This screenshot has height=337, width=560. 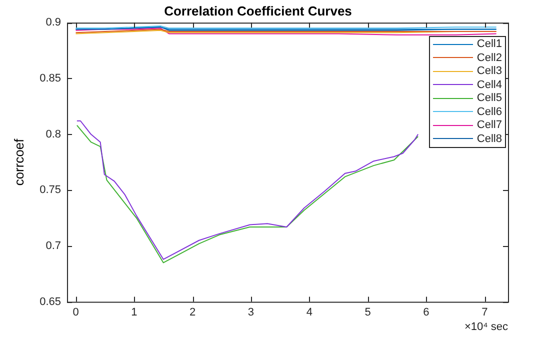 What do you see at coordinates (486, 326) in the screenshot?
I see `x-axis-title: ×10⁴ sec` at bounding box center [486, 326].